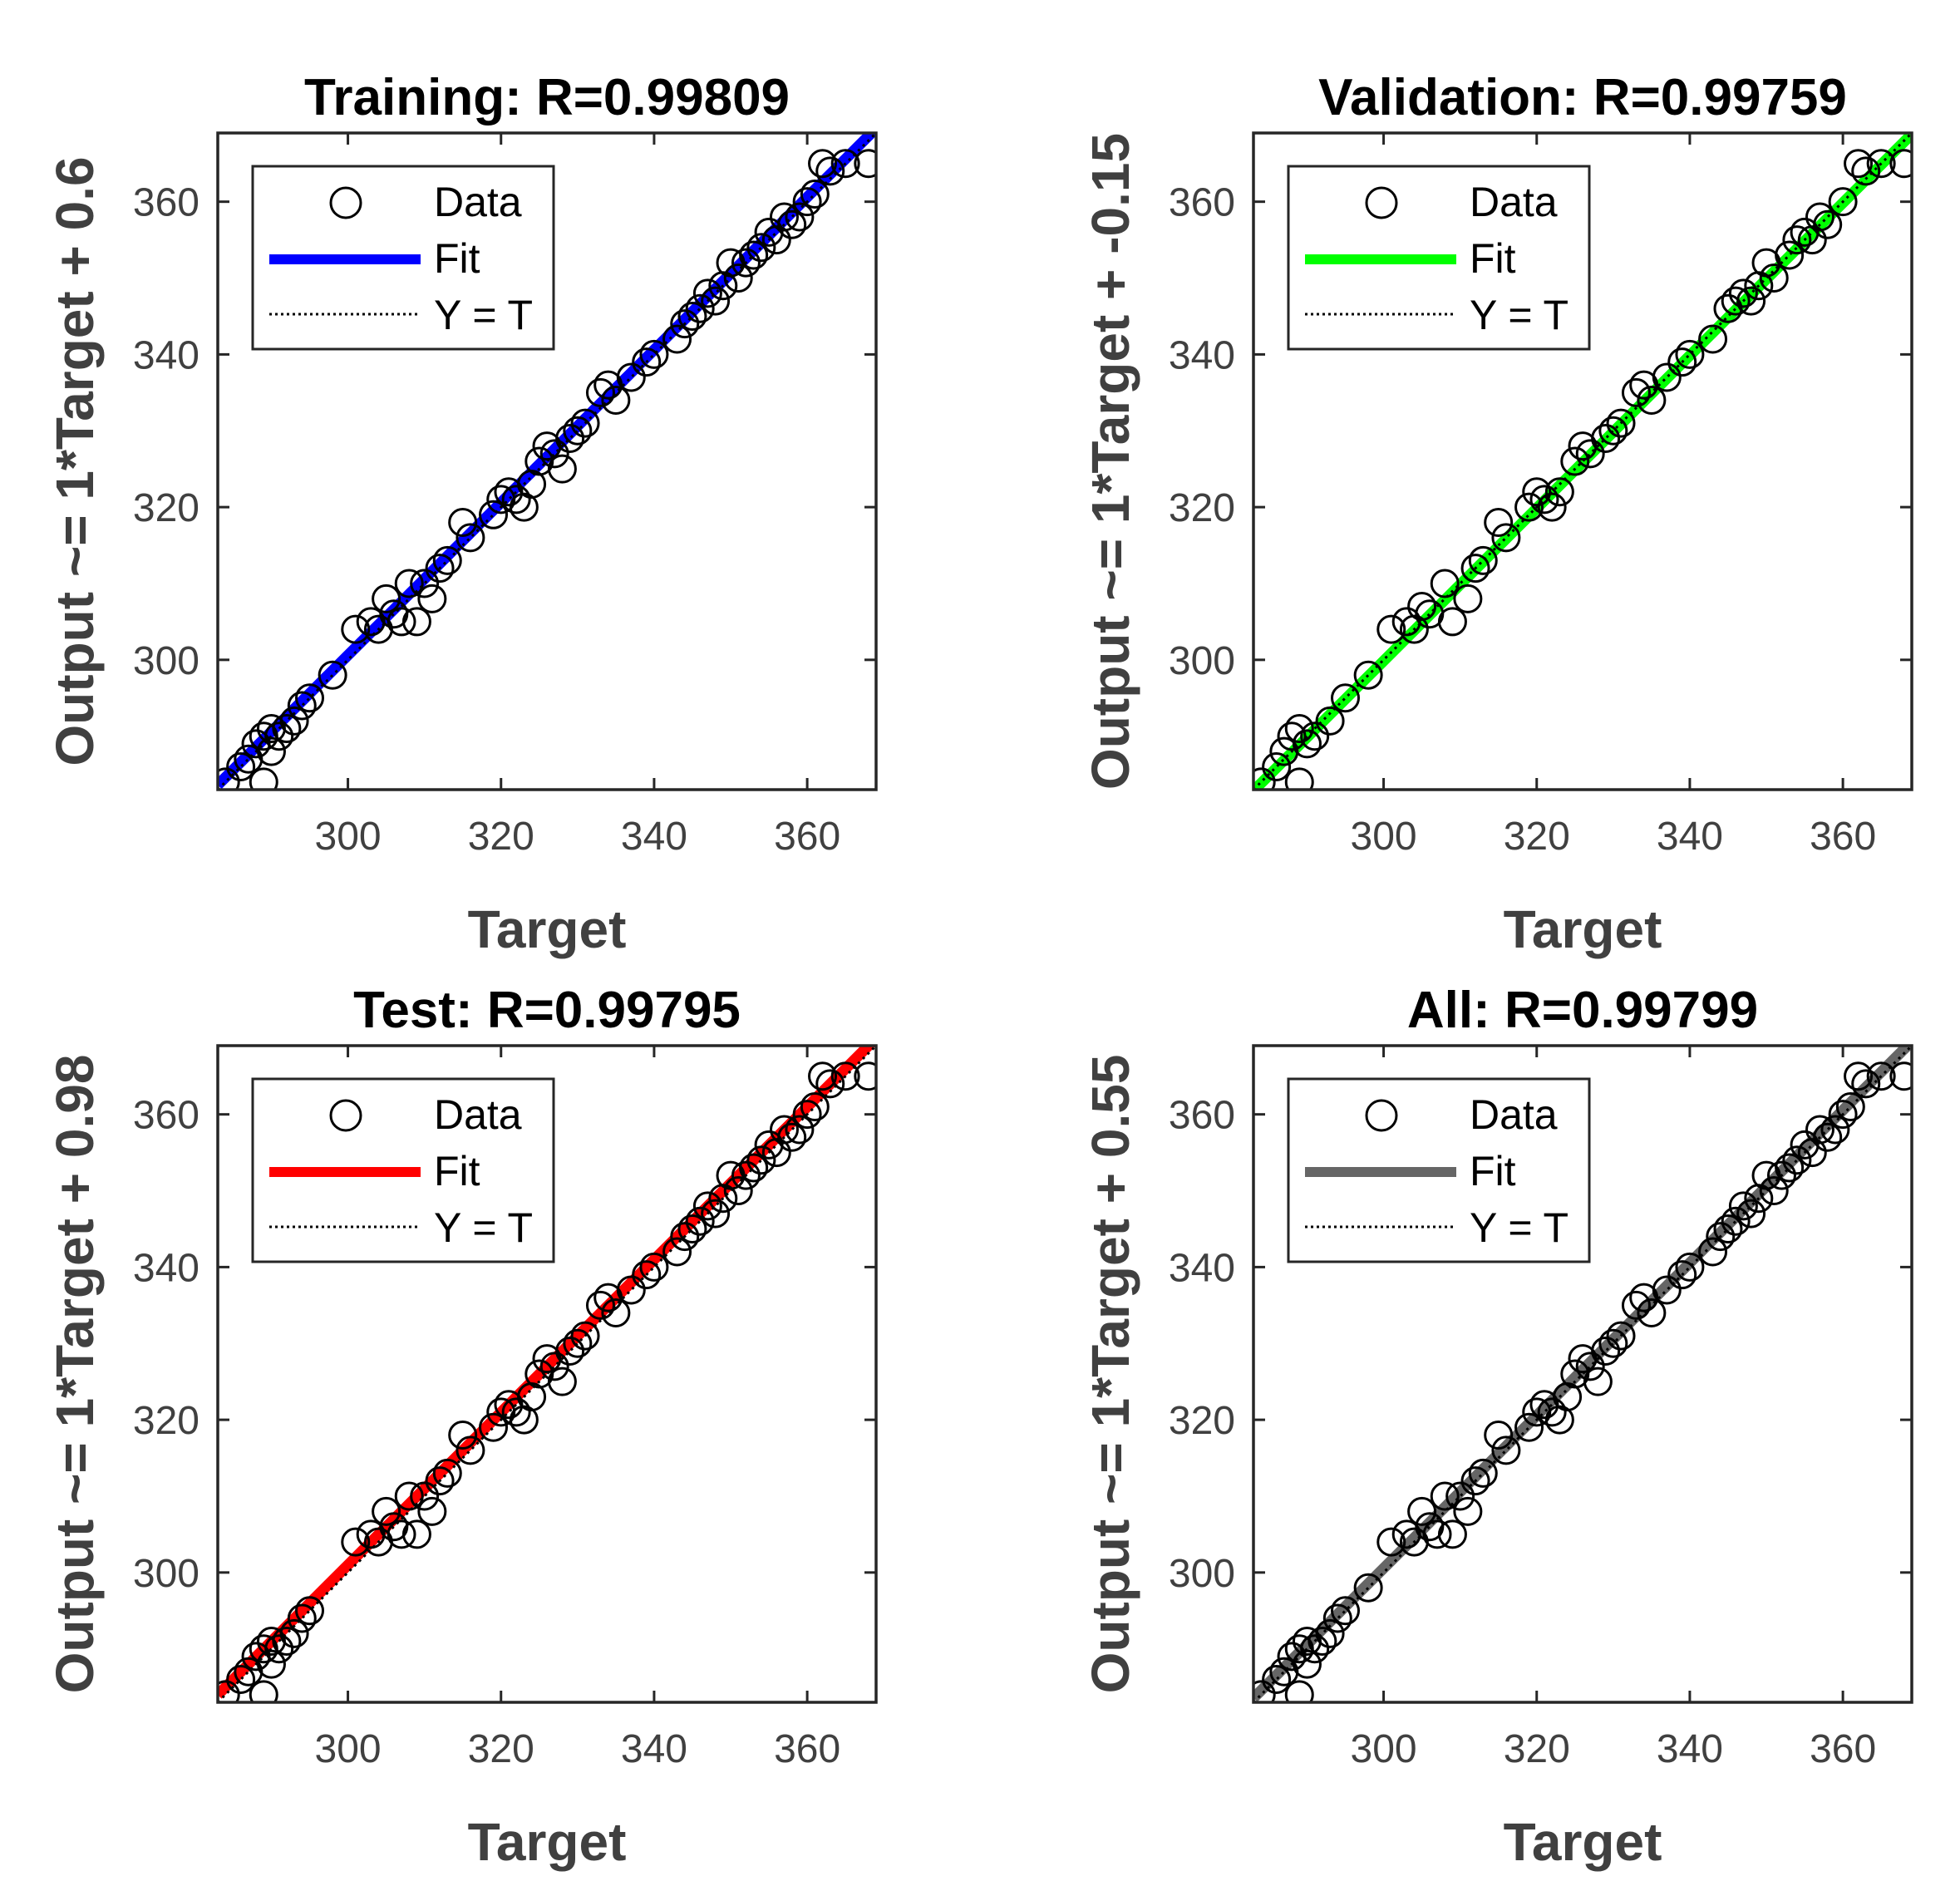  What do you see at coordinates (1582, 1010) in the screenshot?
I see `plot-title: All: R=0.99799` at bounding box center [1582, 1010].